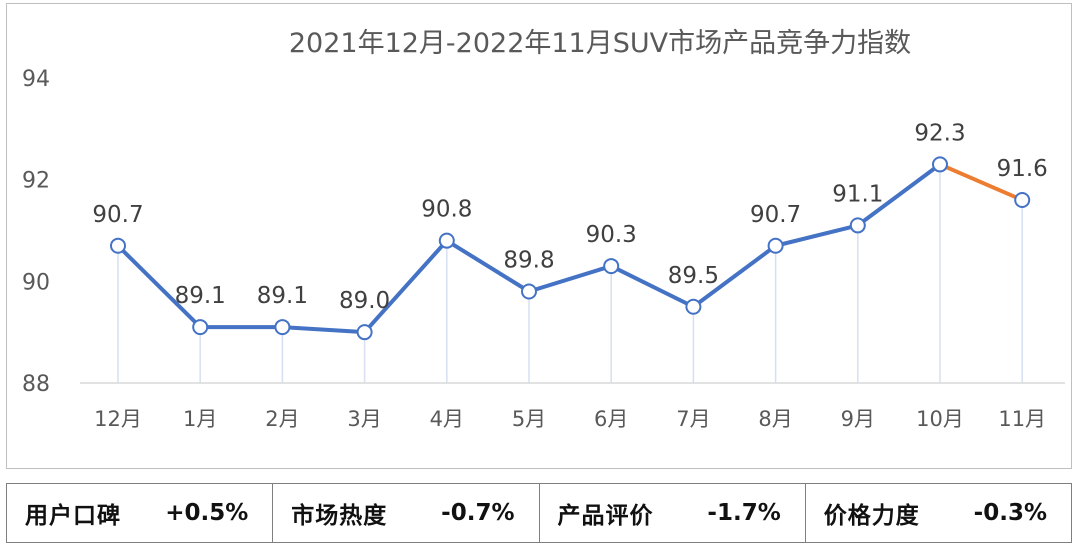 The width and height of the screenshot is (1080, 548). I want to click on x-tick-label: 7月, so click(693, 419).